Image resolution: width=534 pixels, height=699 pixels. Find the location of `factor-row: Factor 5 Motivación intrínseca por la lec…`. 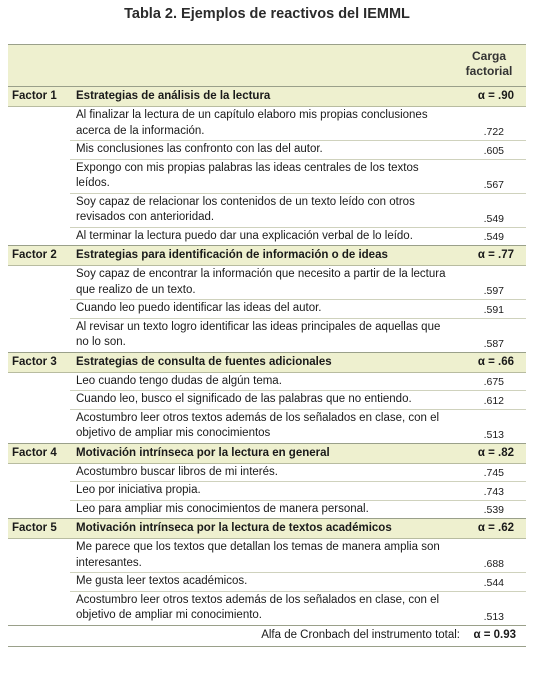

factor-row: Factor 5 Motivación intrínseca por la lec… is located at coordinates (267, 529).